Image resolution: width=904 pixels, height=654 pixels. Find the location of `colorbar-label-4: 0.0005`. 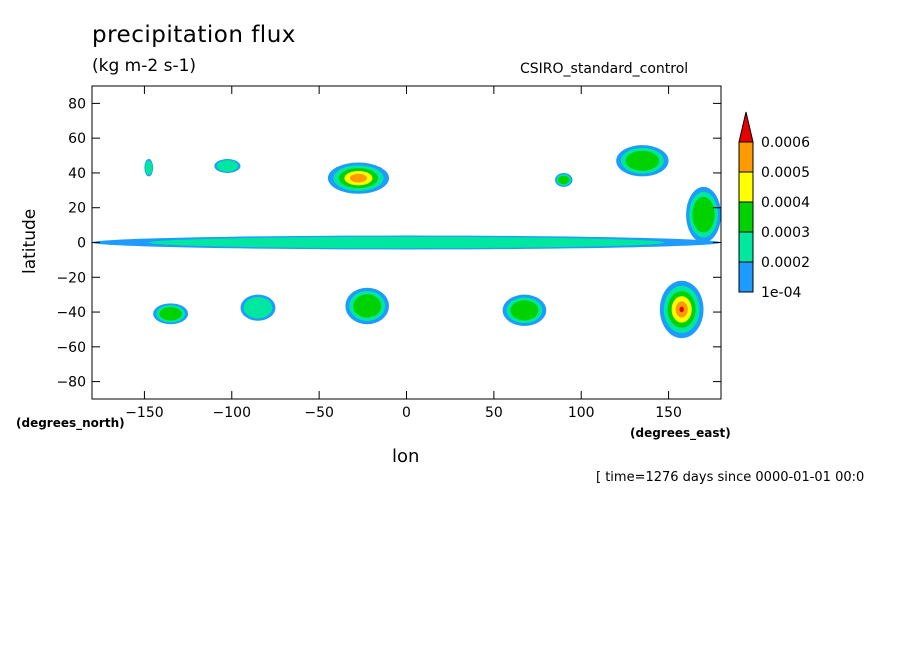

colorbar-label-4: 0.0005 is located at coordinates (785, 173).